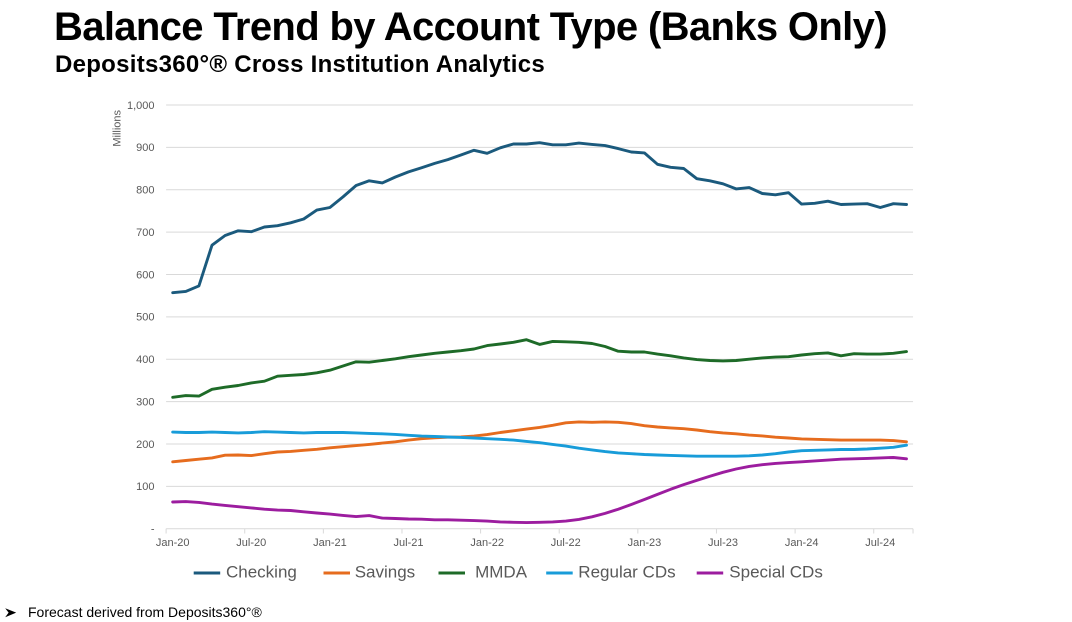  Describe the element at coordinates (501, 572) in the screenshot. I see `svg-text: MMDA` at that location.